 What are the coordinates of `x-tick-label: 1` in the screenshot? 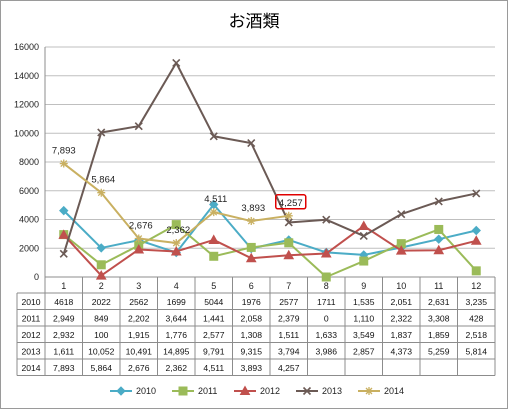 It's located at (63, 286).